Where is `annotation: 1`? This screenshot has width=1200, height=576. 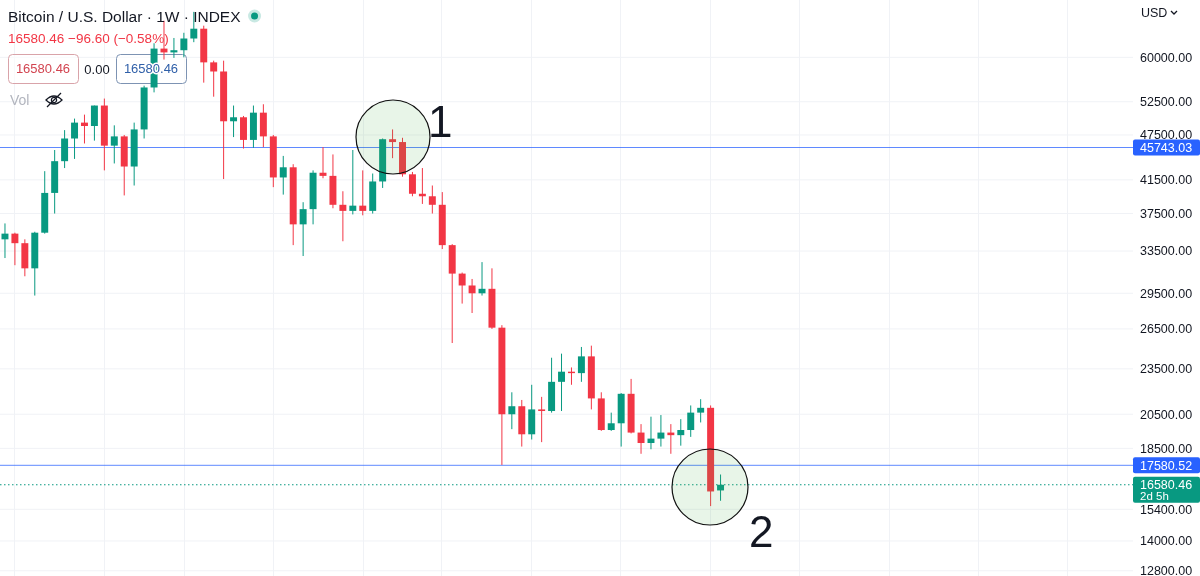 annotation: 1 is located at coordinates (440, 121).